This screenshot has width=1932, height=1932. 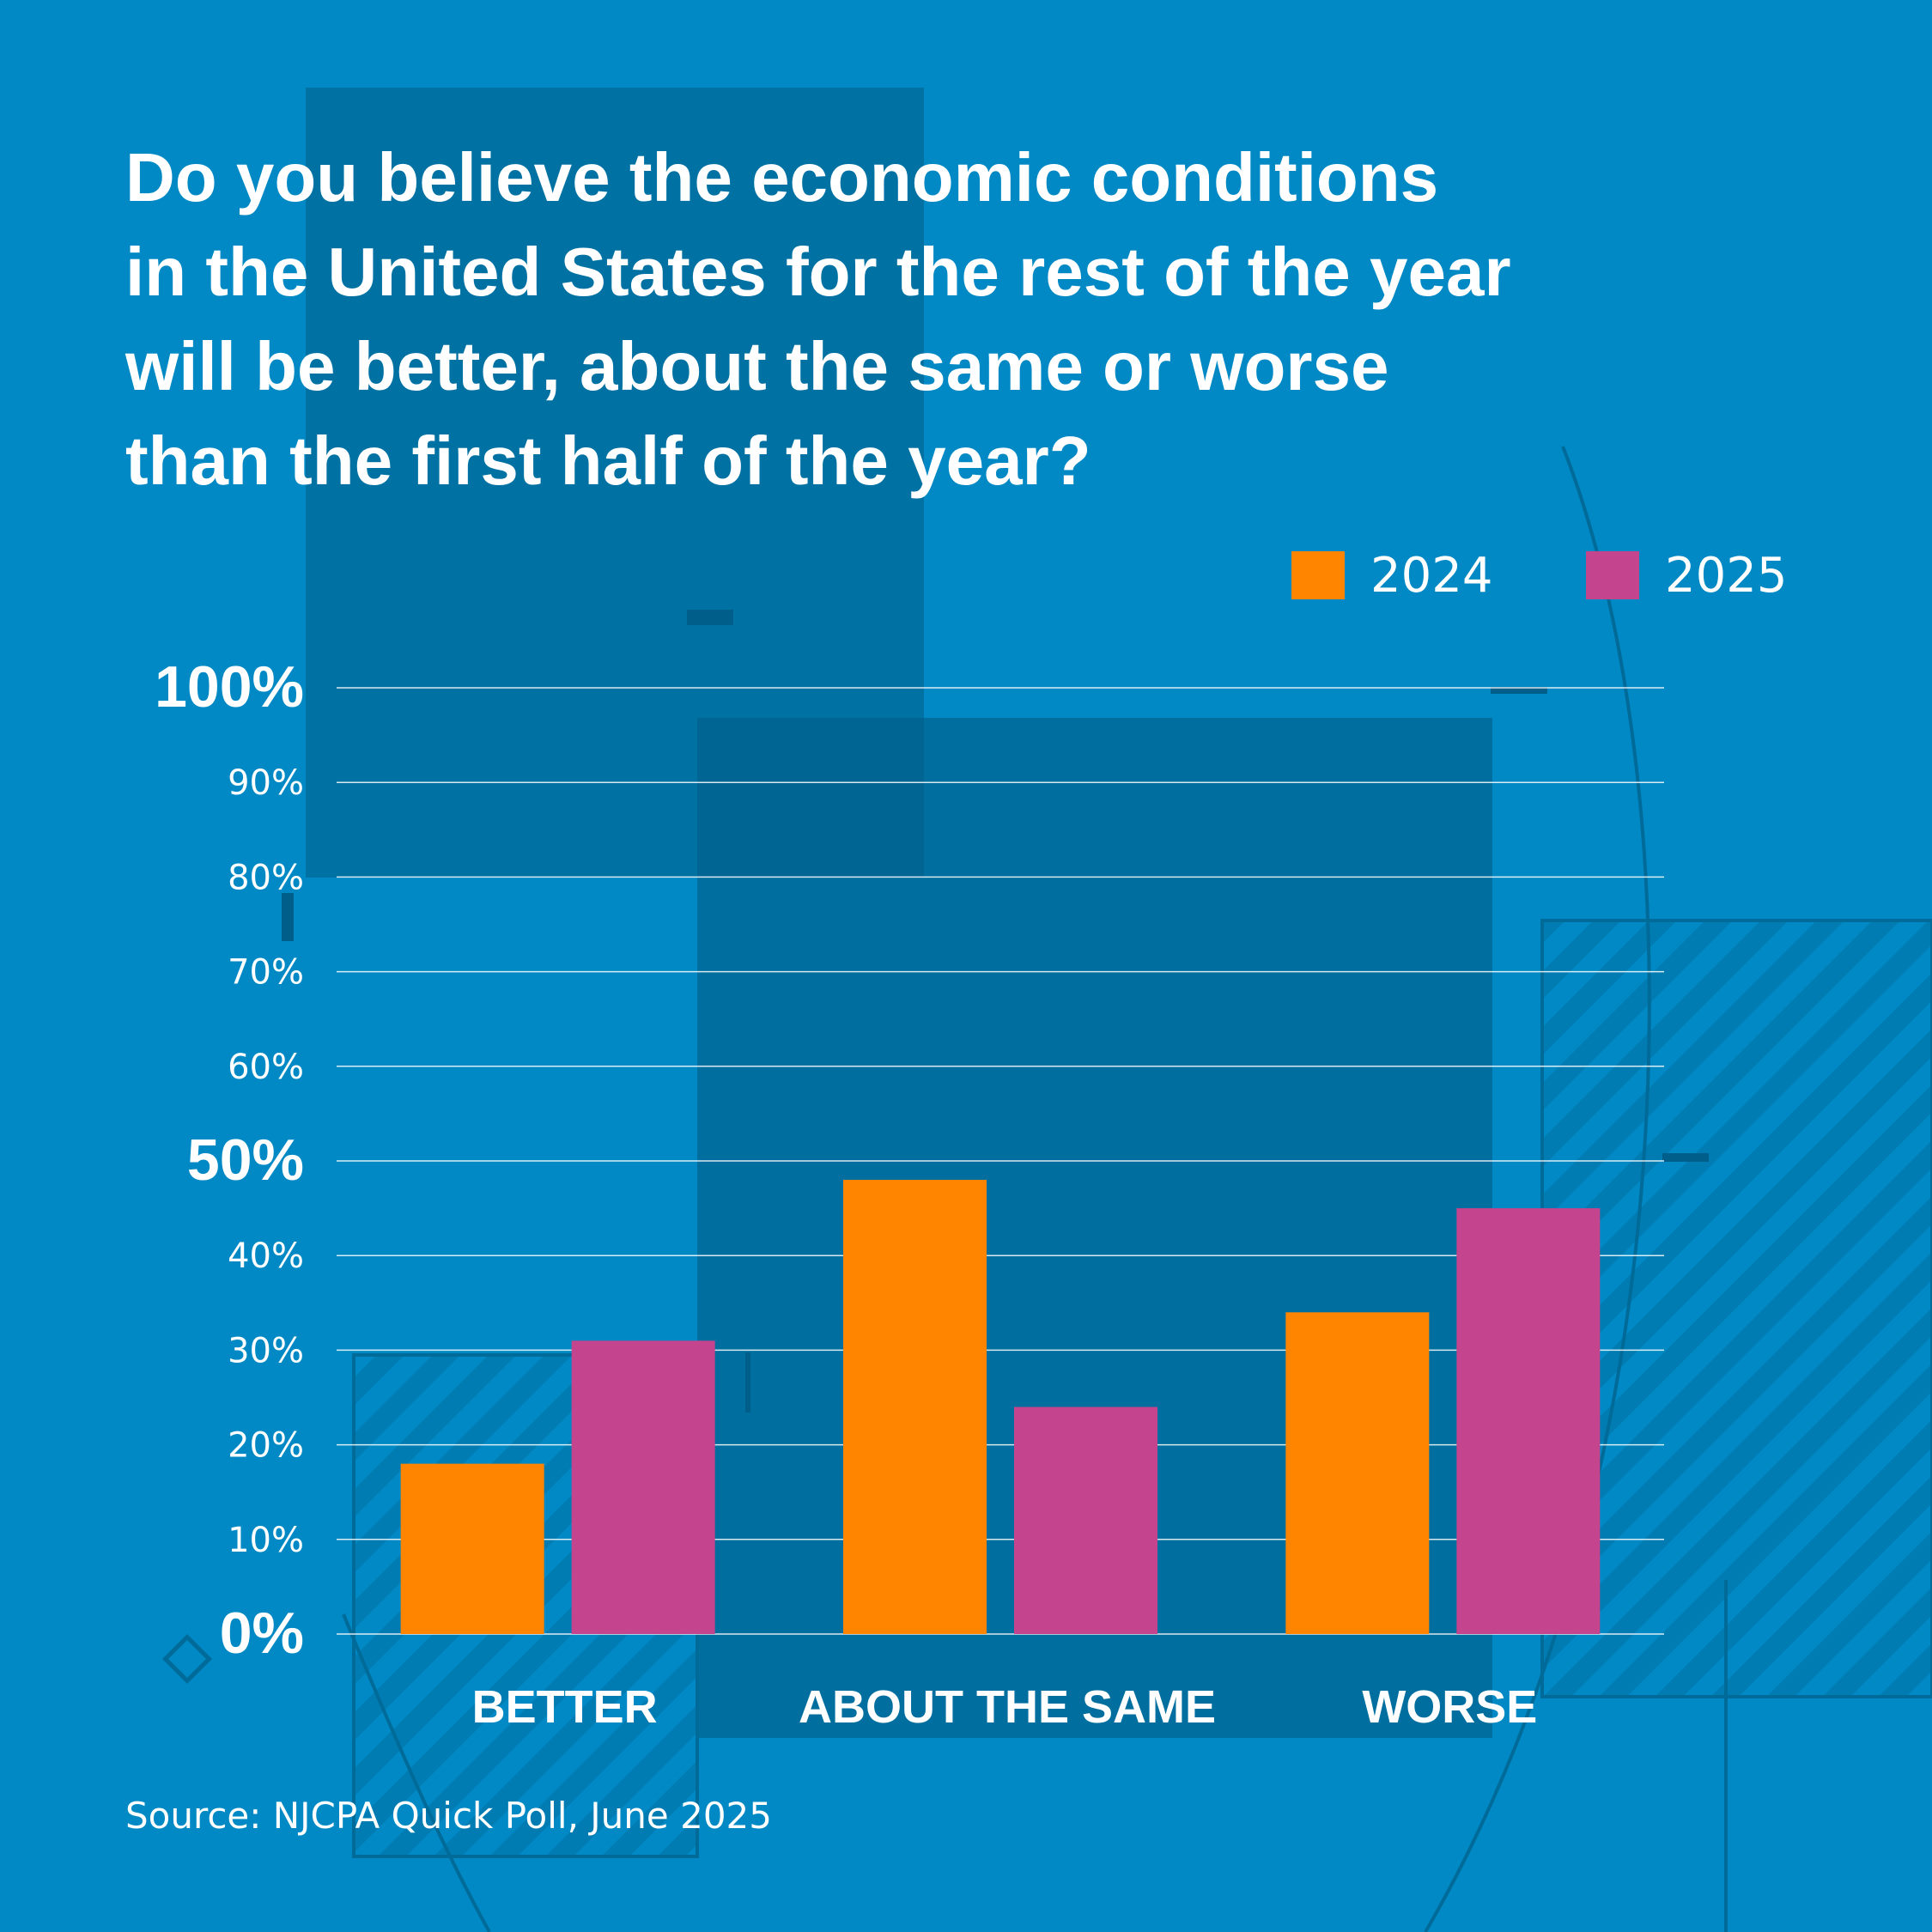 What do you see at coordinates (266, 1540) in the screenshot?
I see `y-tick-label: 10%` at bounding box center [266, 1540].